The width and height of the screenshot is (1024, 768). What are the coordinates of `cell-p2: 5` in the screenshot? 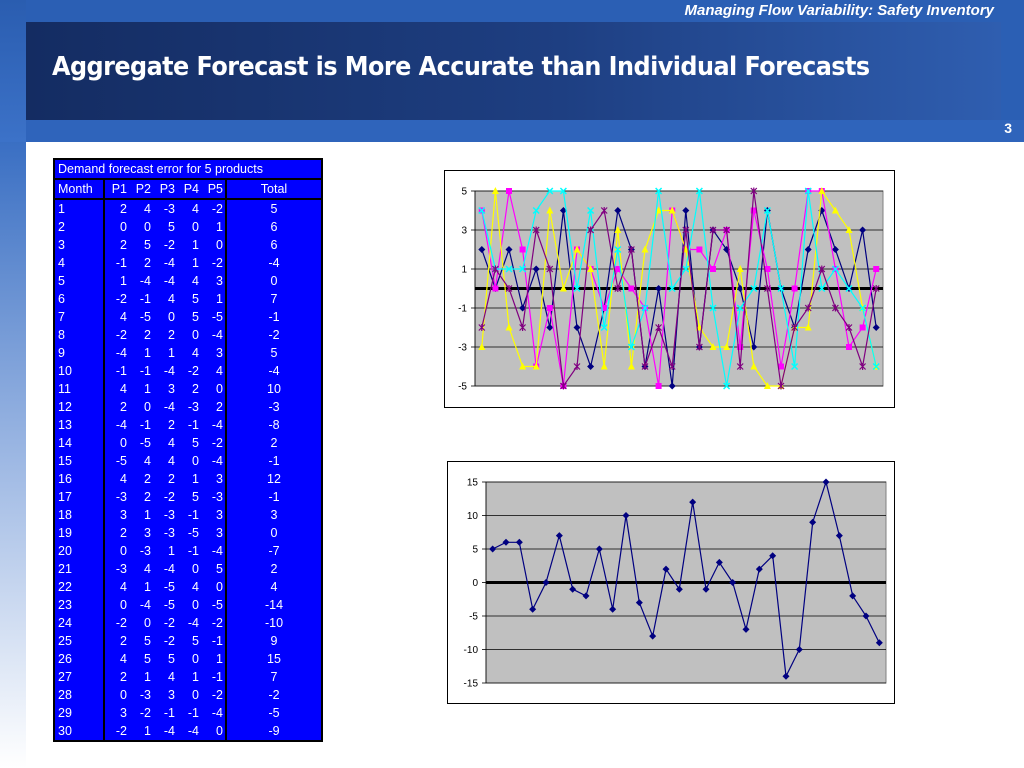 It's located at (147, 659).